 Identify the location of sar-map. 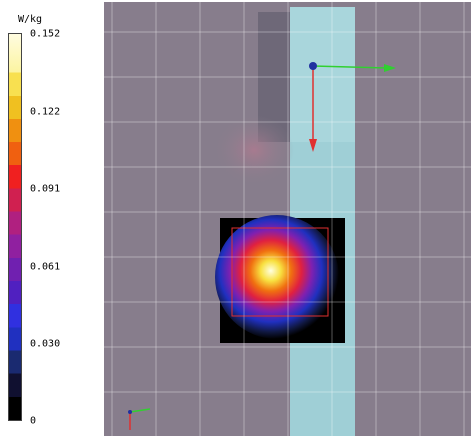
(277, 277).